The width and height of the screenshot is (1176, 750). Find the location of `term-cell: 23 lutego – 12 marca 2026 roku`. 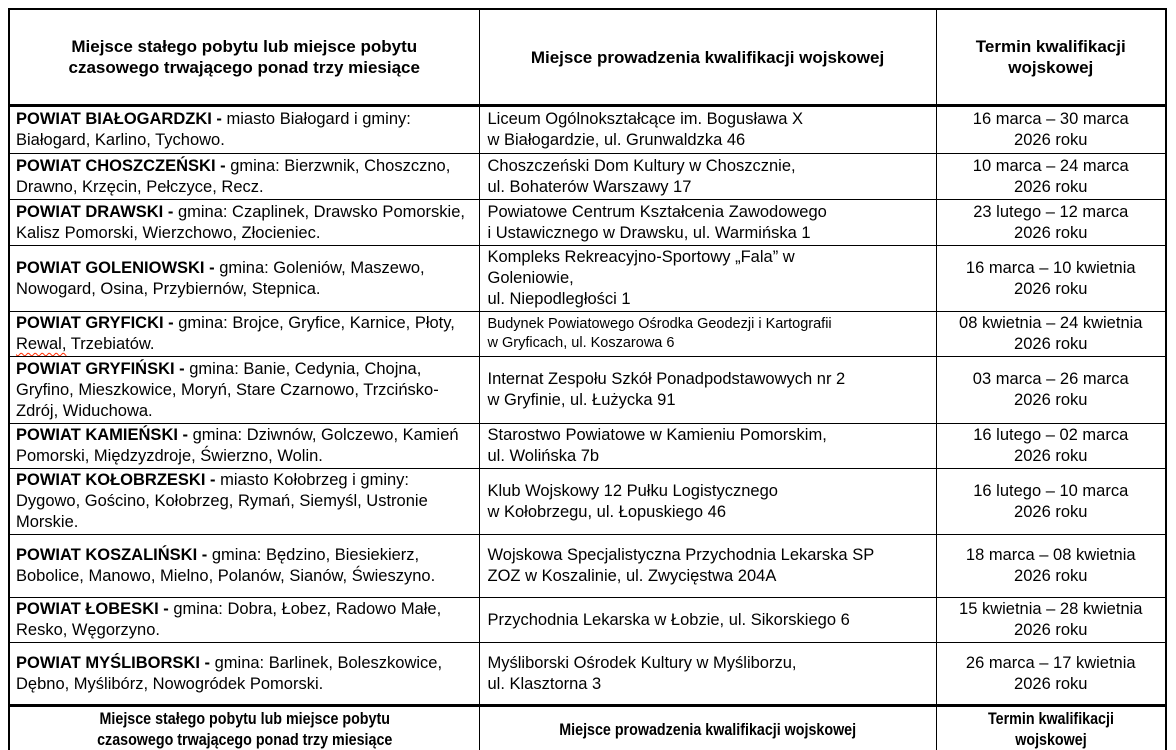

term-cell: 23 lutego – 12 marca 2026 roku is located at coordinates (1051, 222).